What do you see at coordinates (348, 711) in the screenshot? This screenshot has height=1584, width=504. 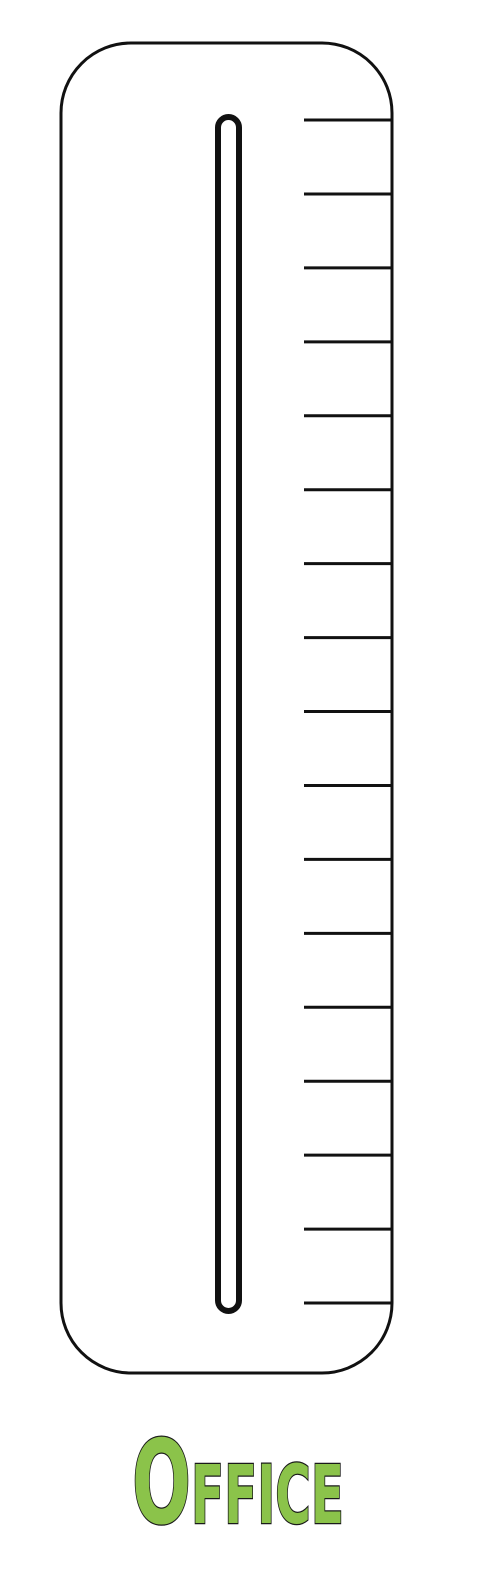 I see `tick-marks` at bounding box center [348, 711].